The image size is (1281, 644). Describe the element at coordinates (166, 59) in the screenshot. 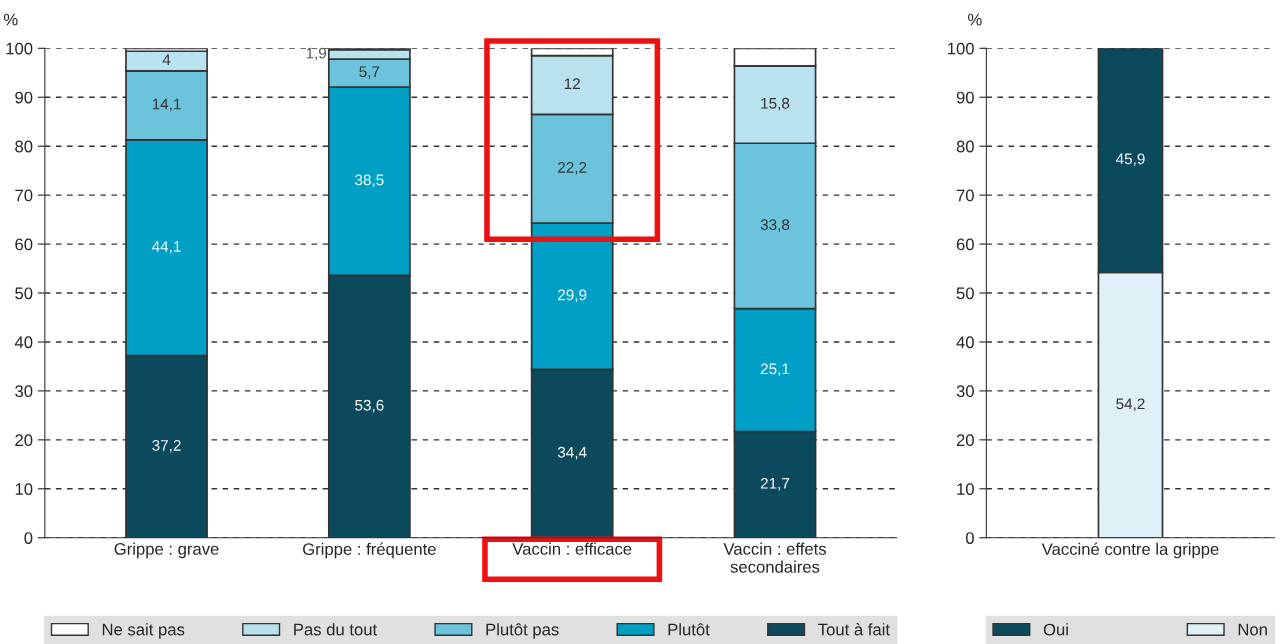

I see `data-label: 4` at that location.